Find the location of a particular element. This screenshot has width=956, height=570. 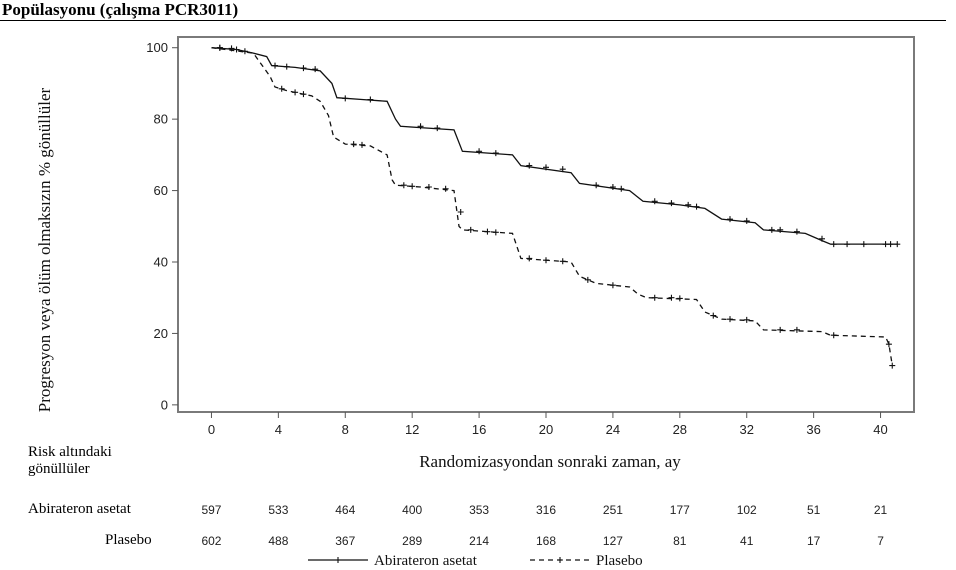

risk-value: 400 is located at coordinates (412, 510).